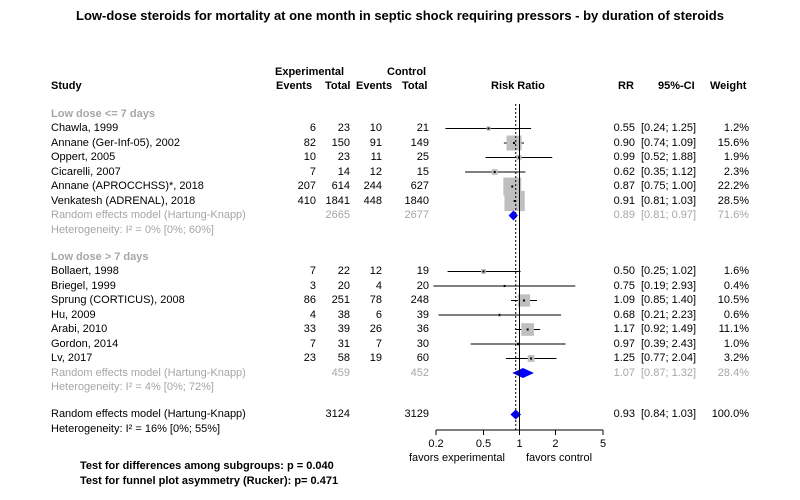 The width and height of the screenshot is (800, 500). What do you see at coordinates (669, 358) in the screenshot?
I see `ci-cell: [0.77; 2.04]` at bounding box center [669, 358].